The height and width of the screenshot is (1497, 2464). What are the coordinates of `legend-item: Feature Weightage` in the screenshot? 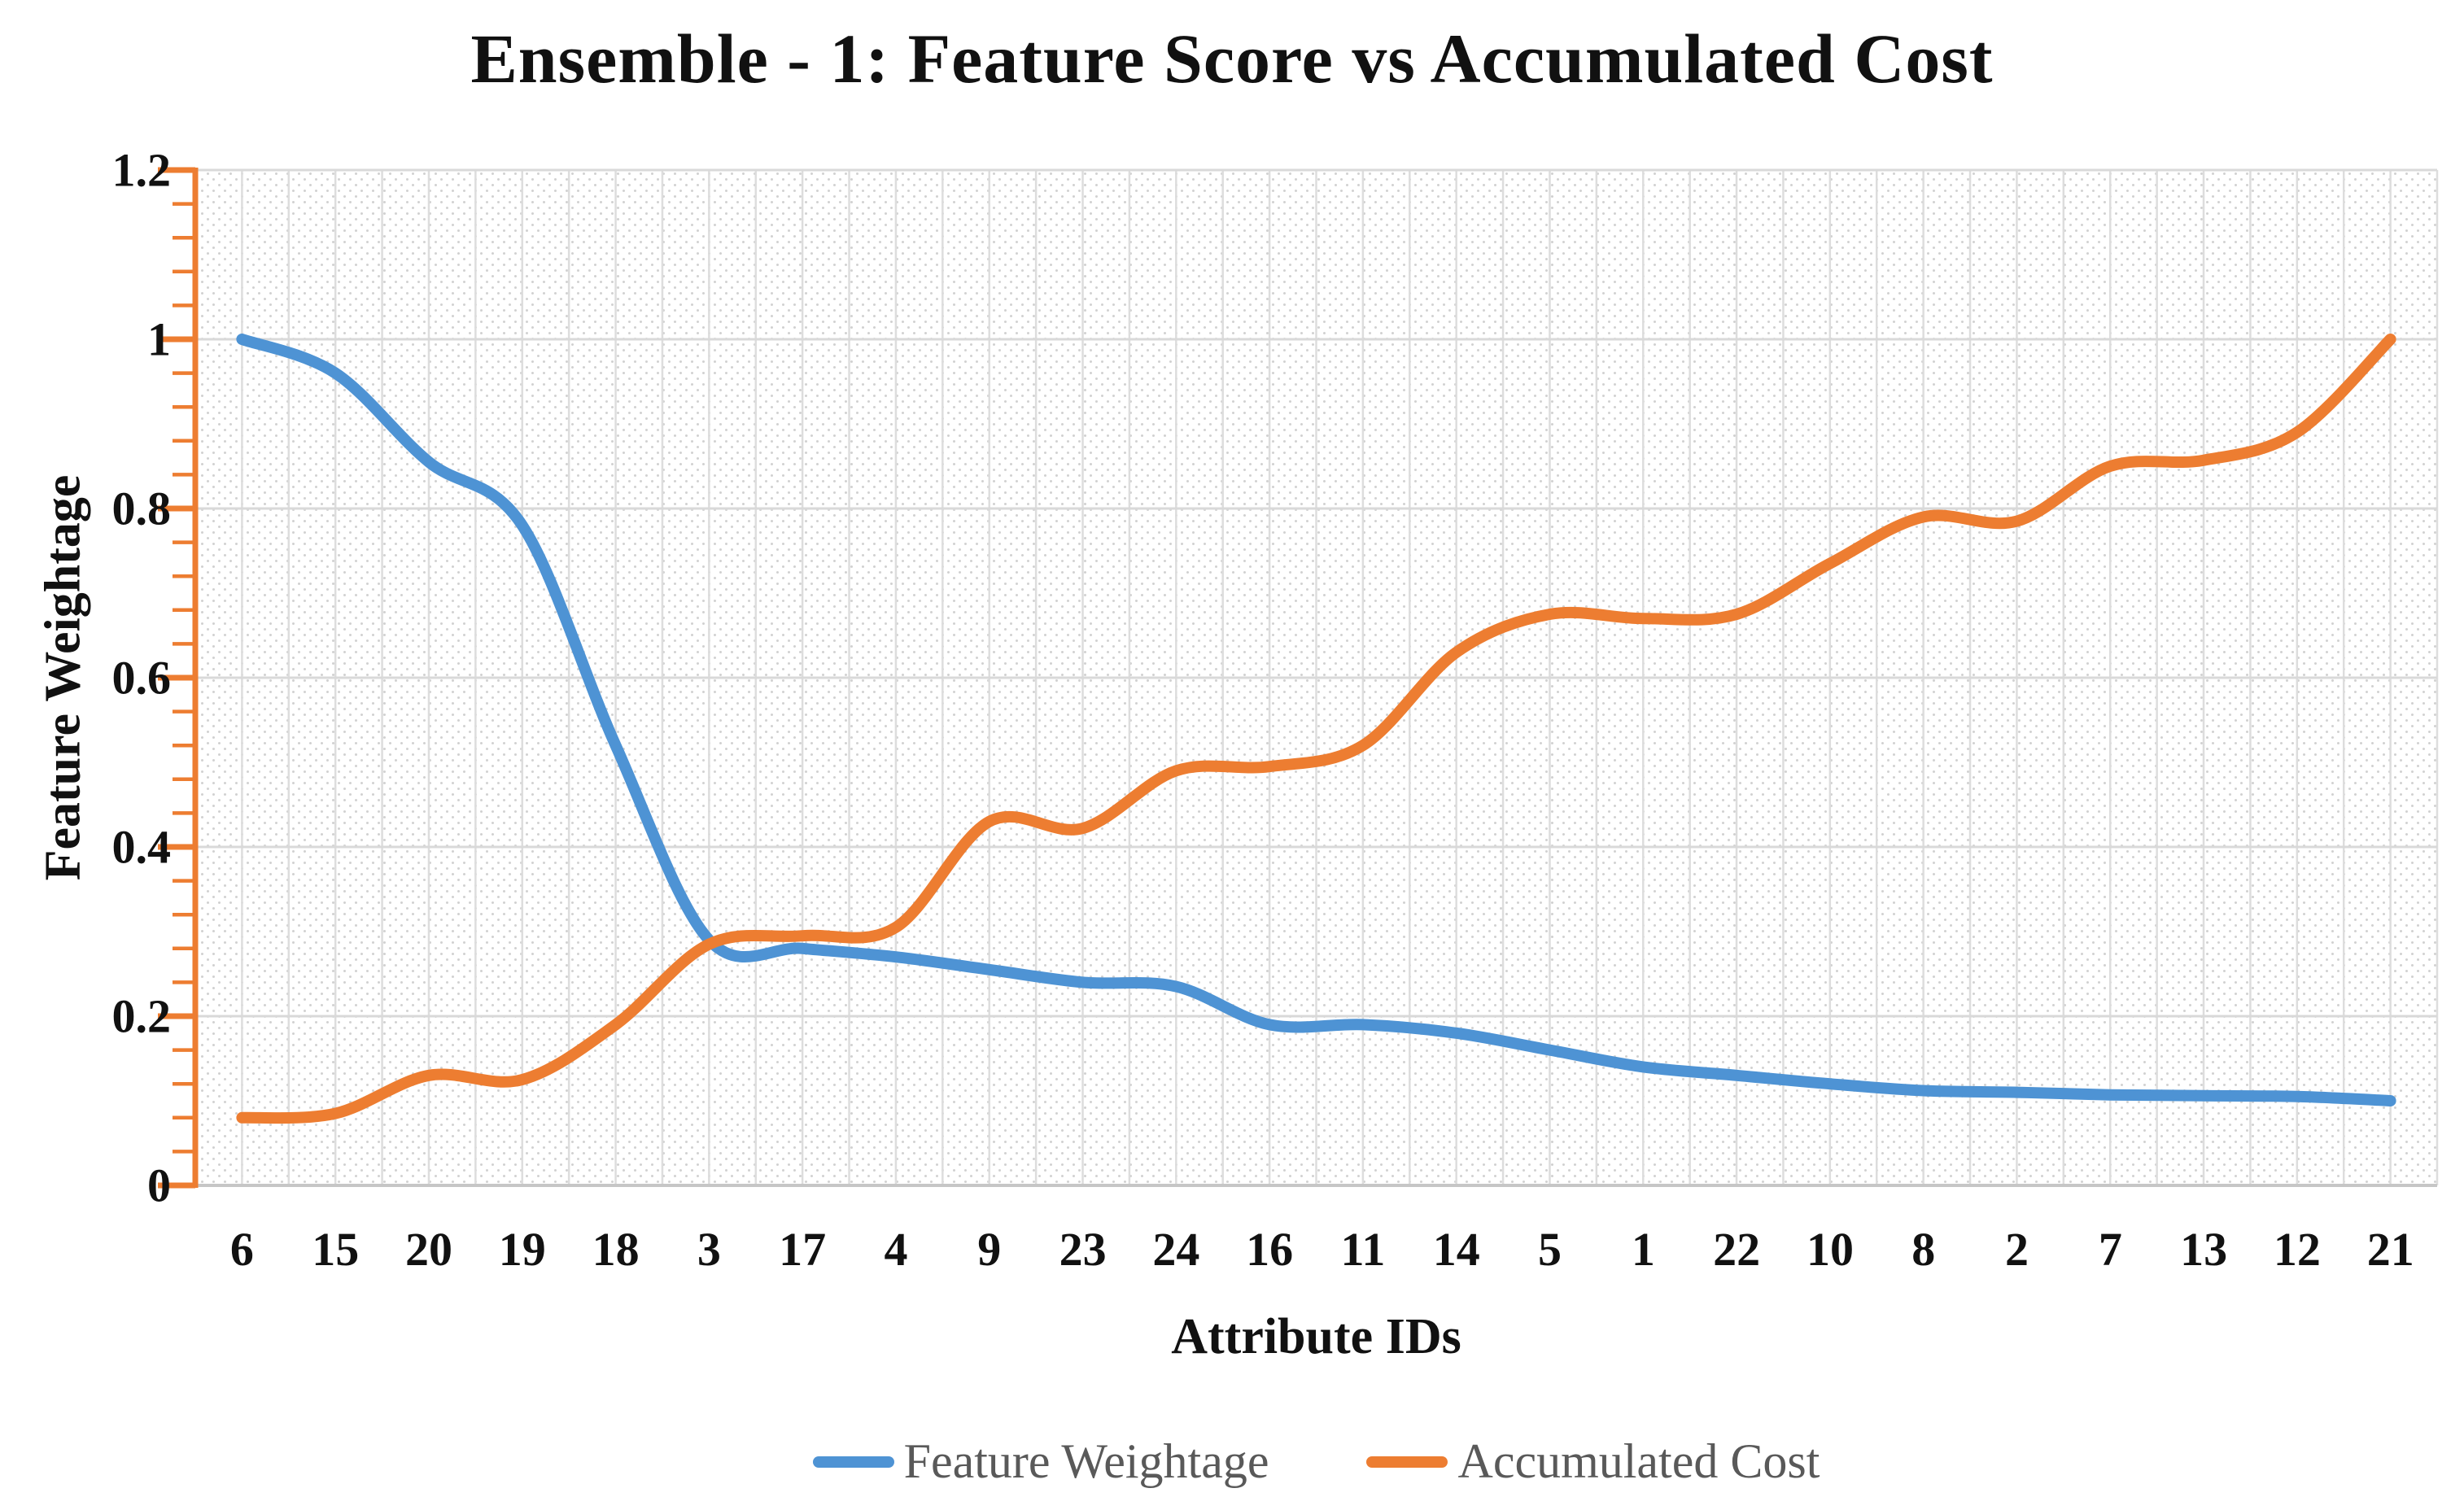 It's located at (1041, 1462).